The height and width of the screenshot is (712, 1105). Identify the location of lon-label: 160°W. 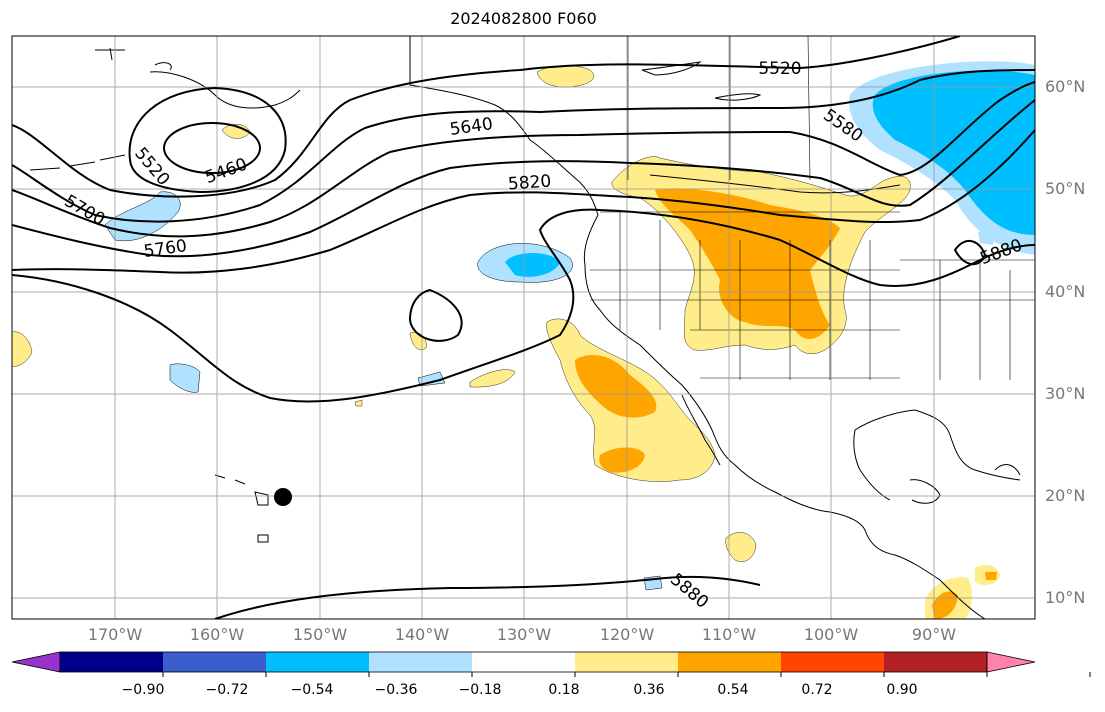
(217, 634).